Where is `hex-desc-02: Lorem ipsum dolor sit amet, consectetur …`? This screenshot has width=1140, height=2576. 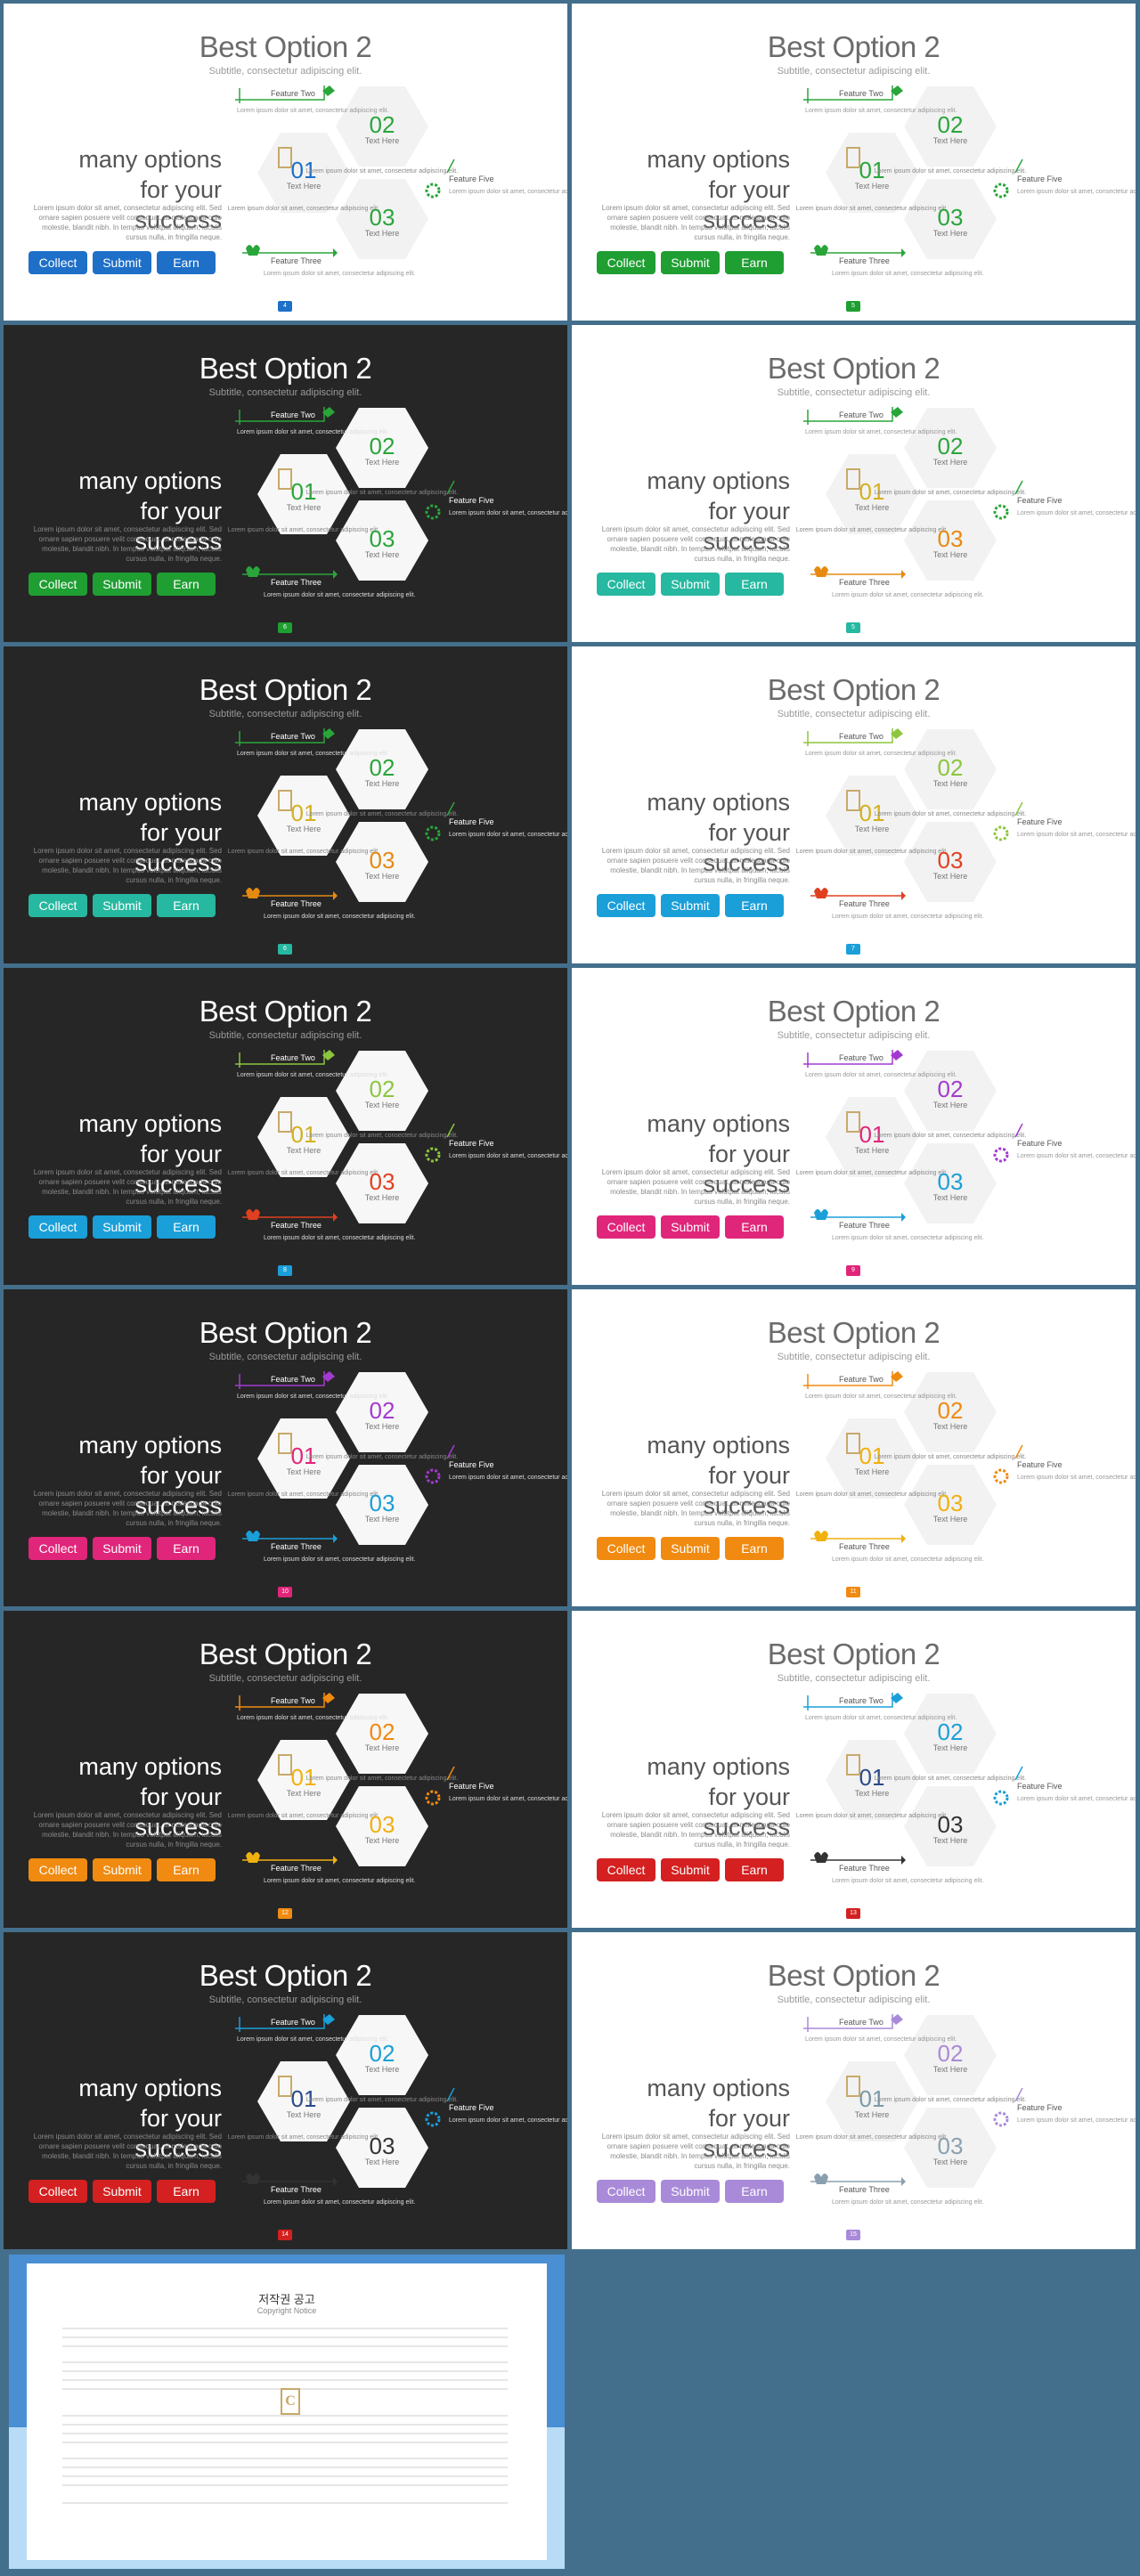
hex-desc-02: Lorem ipsum dolor sit amet, consectetur … is located at coordinates (382, 814).